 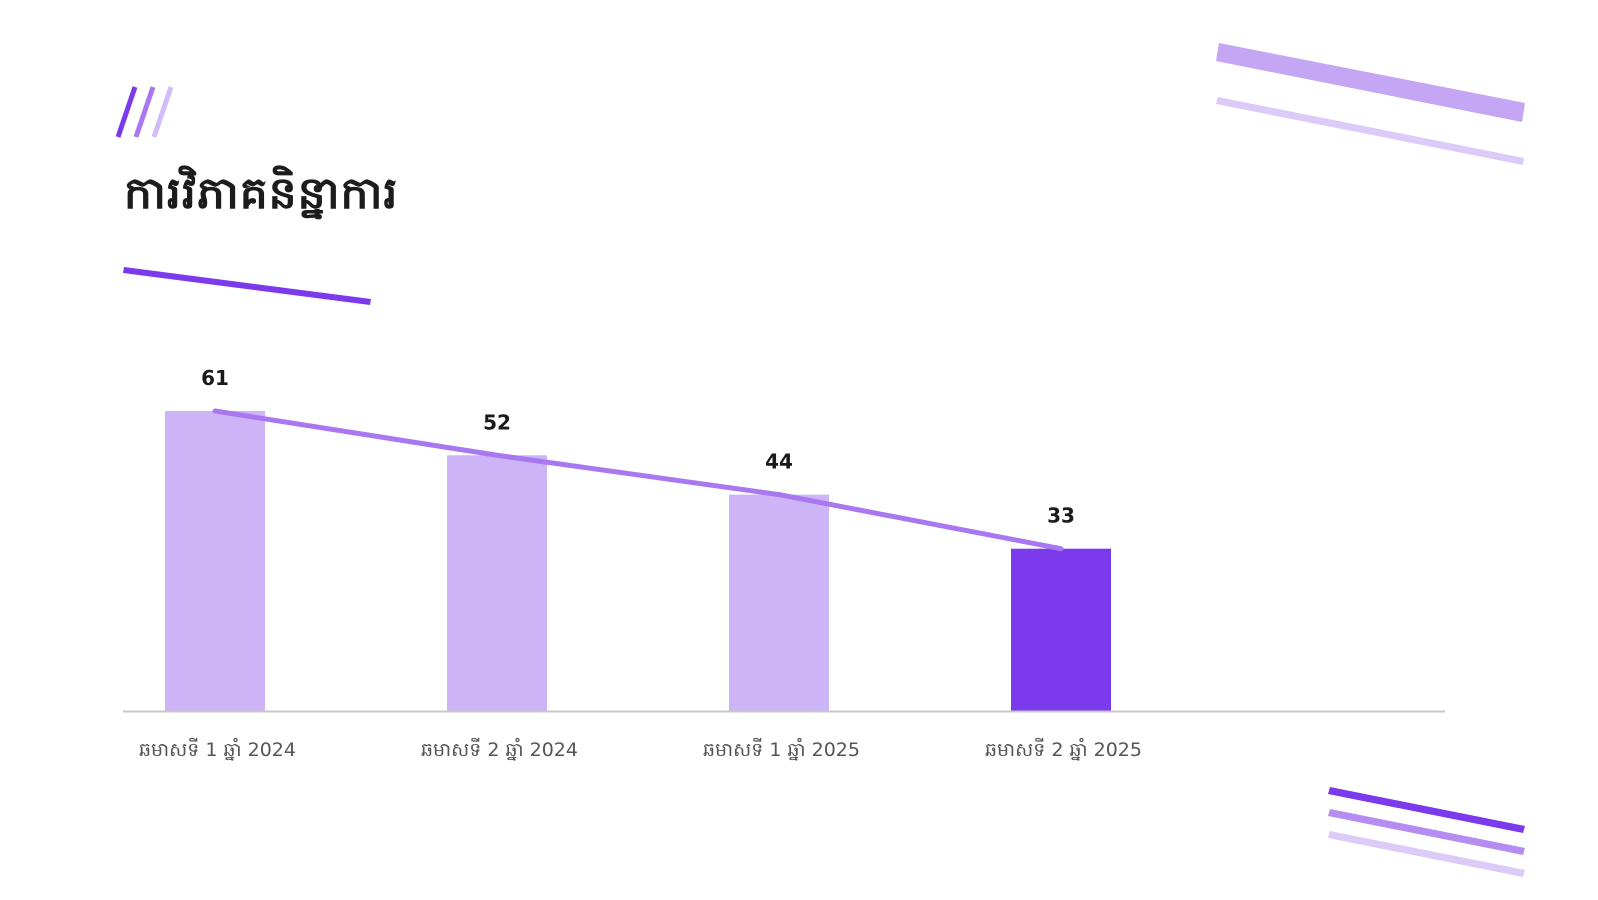 What do you see at coordinates (261, 193) in the screenshot?
I see `slide-title: ការវិភាគនិន្នាការ` at bounding box center [261, 193].